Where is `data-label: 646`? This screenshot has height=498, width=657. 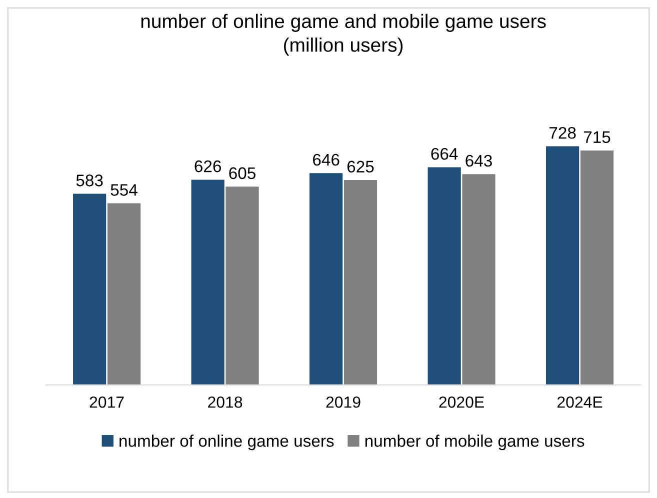
data-label: 646 is located at coordinates (326, 160).